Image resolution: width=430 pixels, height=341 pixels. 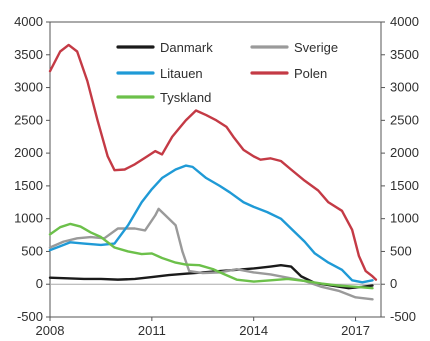 I want to click on left-y-axis-ticks: 4000 3500 3000 2500 2000 1500 1000 500 0 -500, so click(x=32, y=169).